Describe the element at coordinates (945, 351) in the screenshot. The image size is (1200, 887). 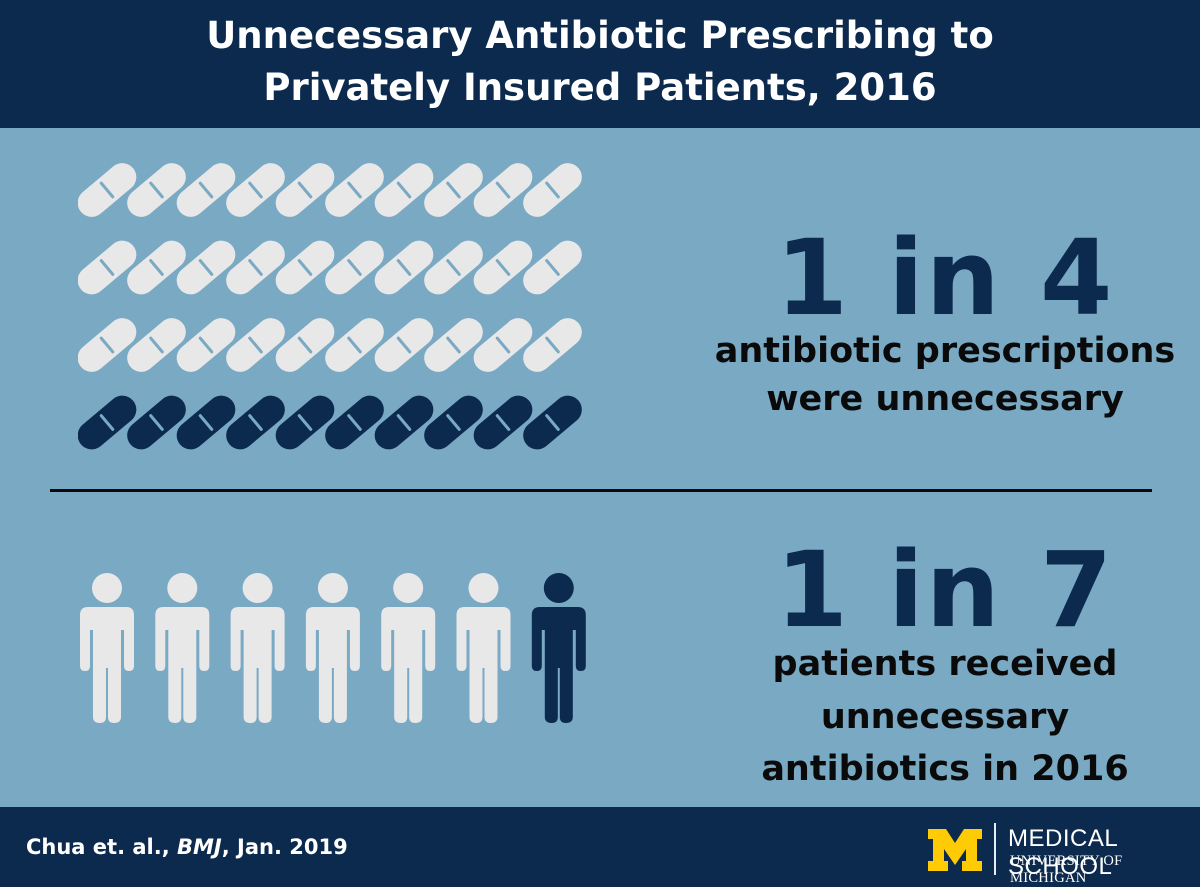
I see `stat-1-line-1: antibiotic prescriptions` at that location.